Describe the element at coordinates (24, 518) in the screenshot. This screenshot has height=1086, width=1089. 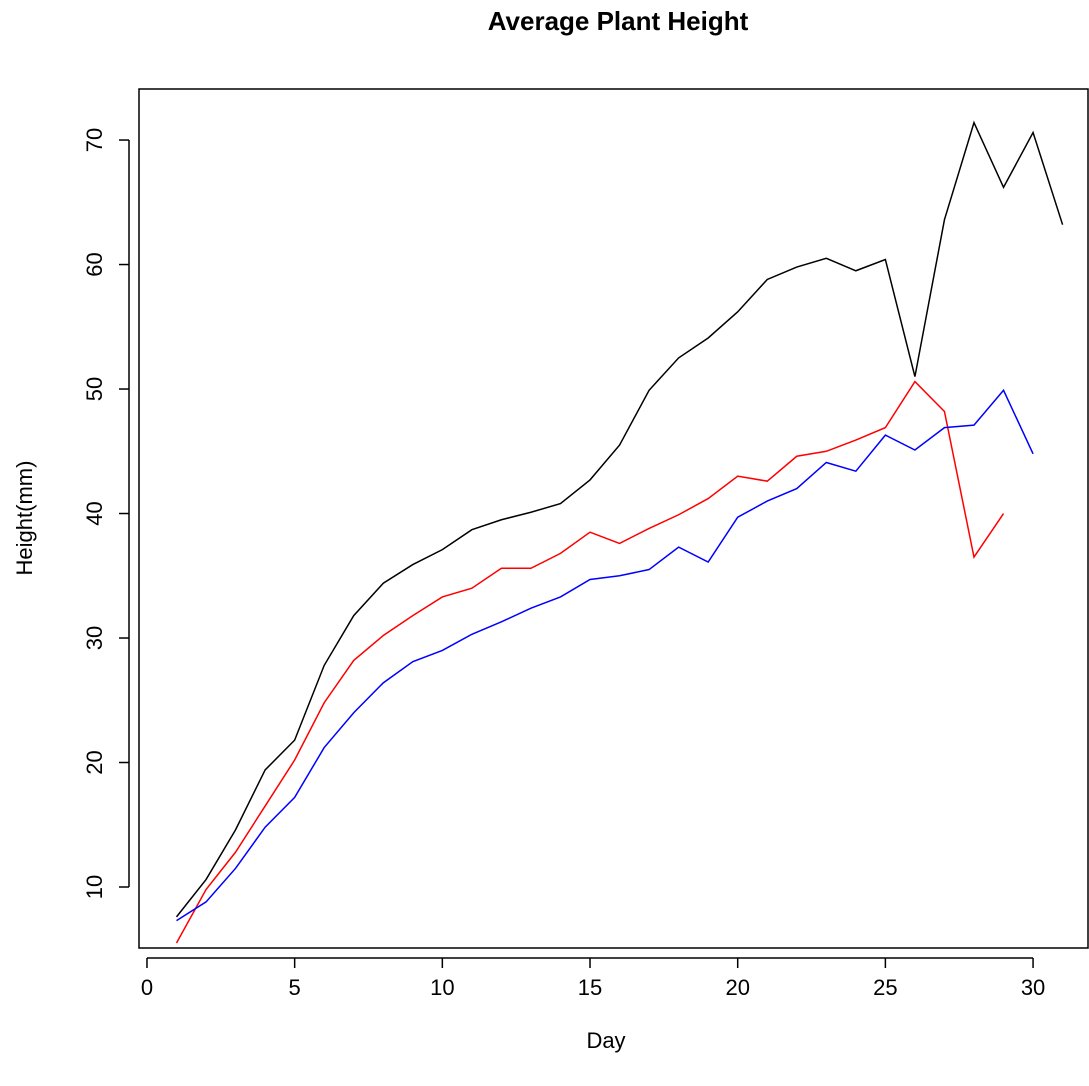
I see `y-axis-label: Height(mm)` at that location.